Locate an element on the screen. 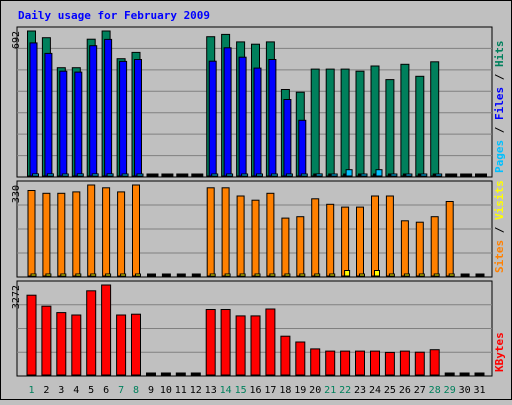 This screenshot has height=405, width=512. x-tick-label-day-8: 8 is located at coordinates (136, 390).